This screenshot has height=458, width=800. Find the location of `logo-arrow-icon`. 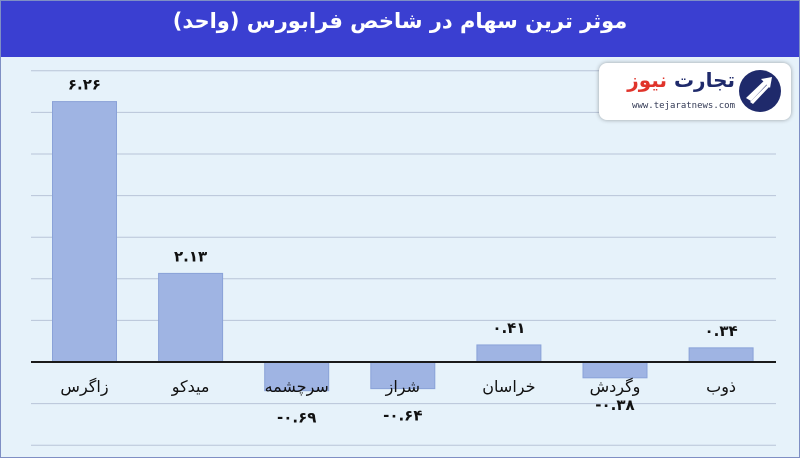

logo-arrow-icon is located at coordinates (760, 91).